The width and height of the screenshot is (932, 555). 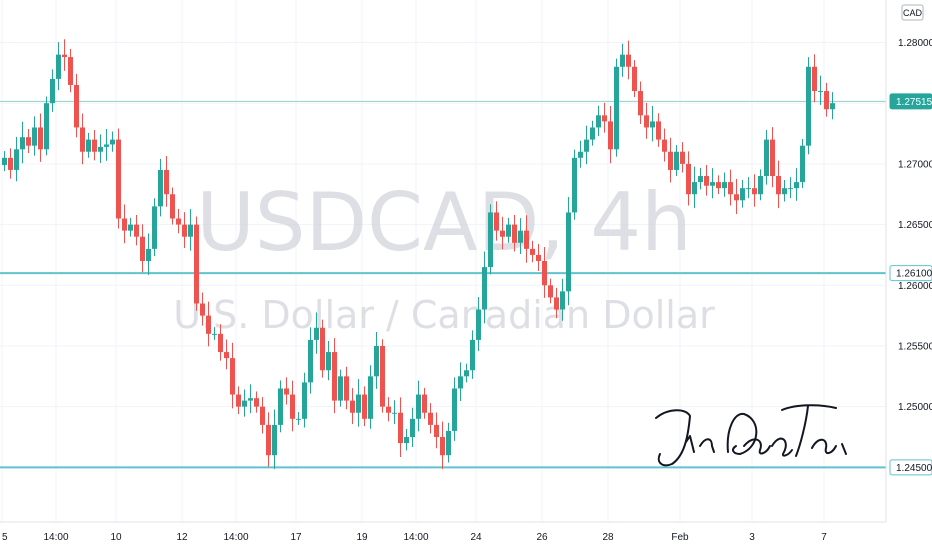 What do you see at coordinates (915, 164) in the screenshot?
I see `y-tick-label: 1.27000` at bounding box center [915, 164].